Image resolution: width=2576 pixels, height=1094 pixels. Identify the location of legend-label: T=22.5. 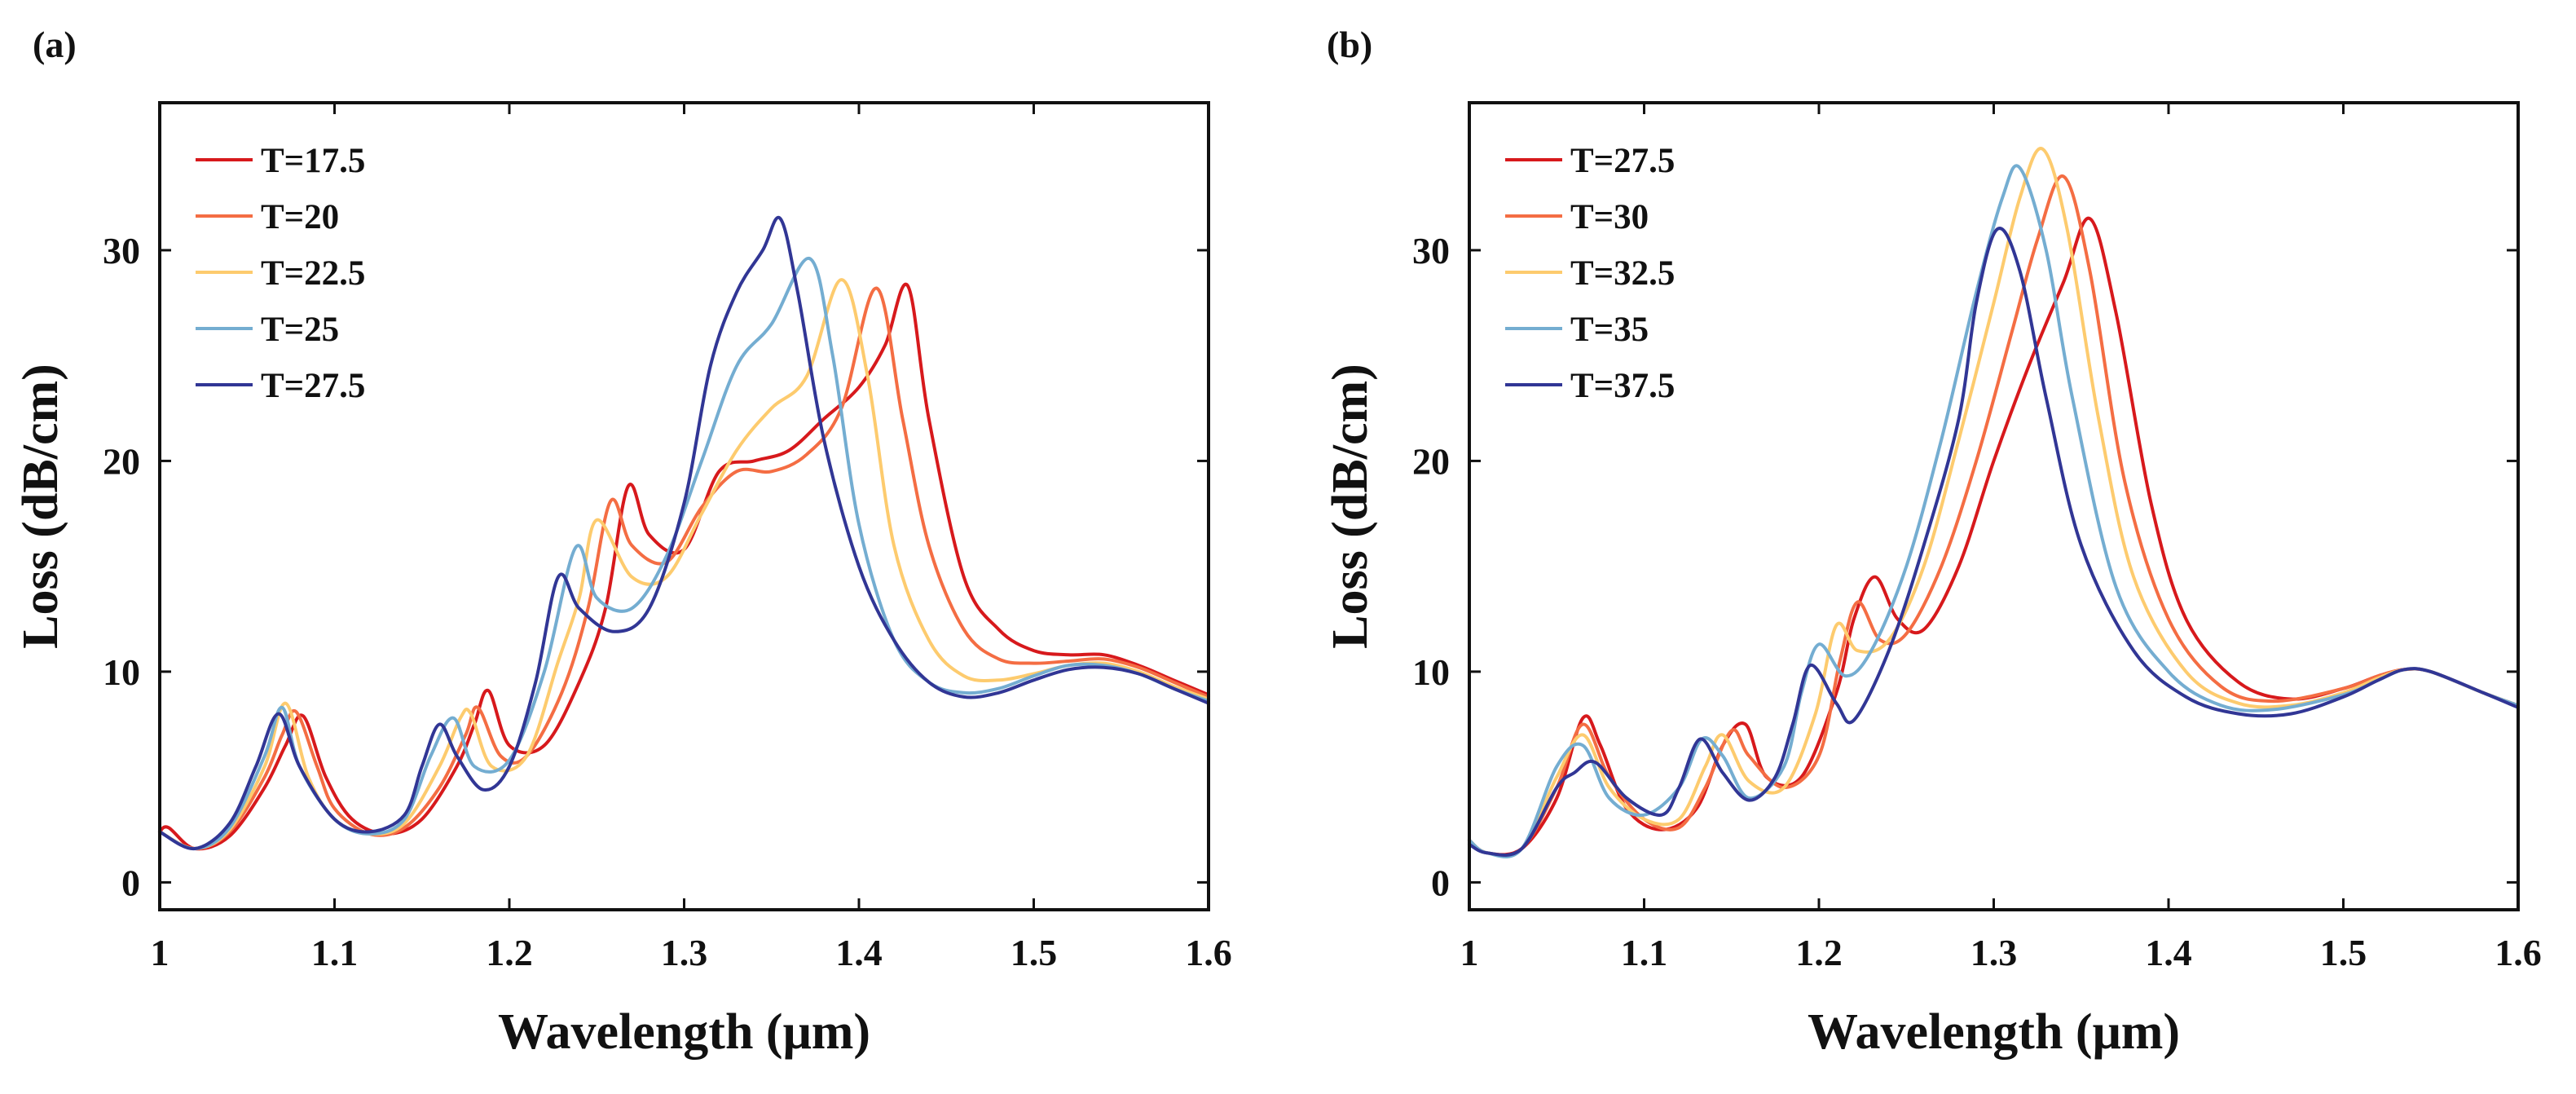
(313, 274).